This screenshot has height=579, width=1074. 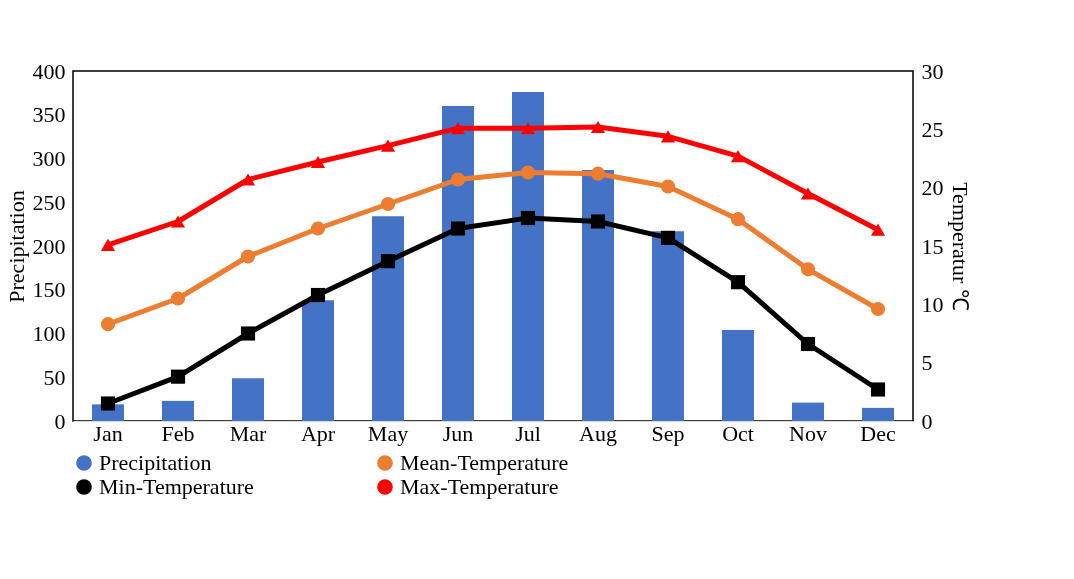 What do you see at coordinates (927, 363) in the screenshot?
I see `y2-tick-label: 5` at bounding box center [927, 363].